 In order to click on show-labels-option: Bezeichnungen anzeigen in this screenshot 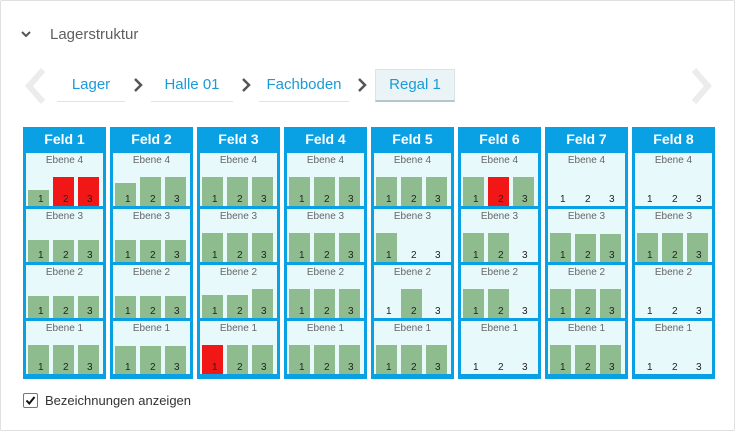, I will do `click(107, 400)`.